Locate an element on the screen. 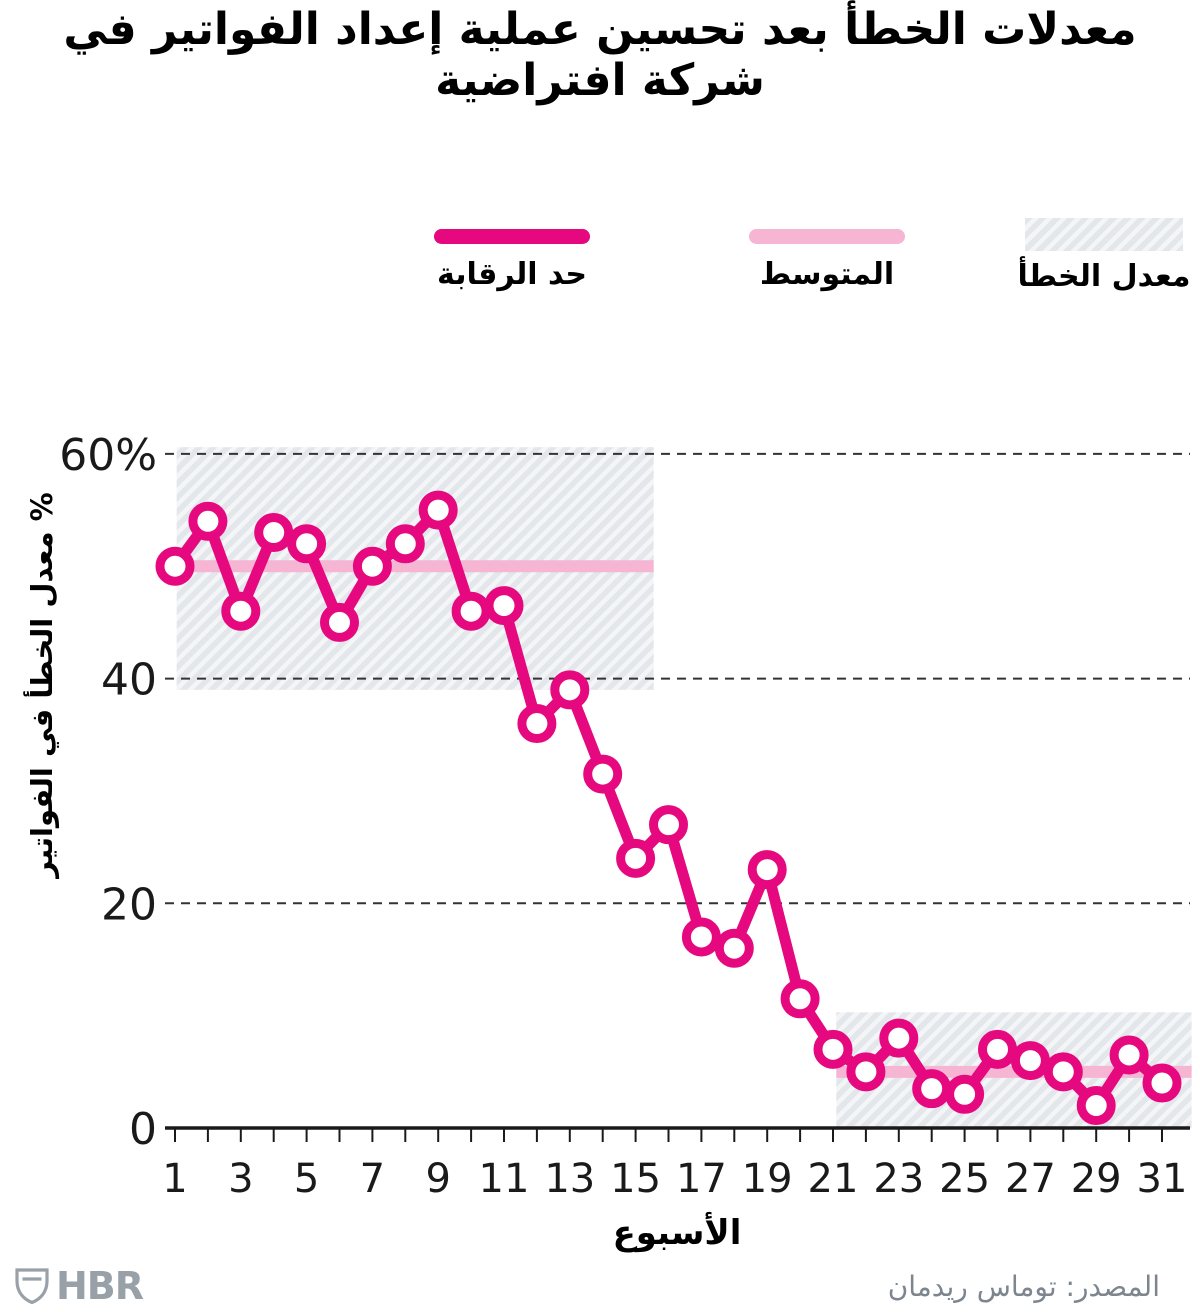  x-tick-label-7: 7 is located at coordinates (372, 1179).